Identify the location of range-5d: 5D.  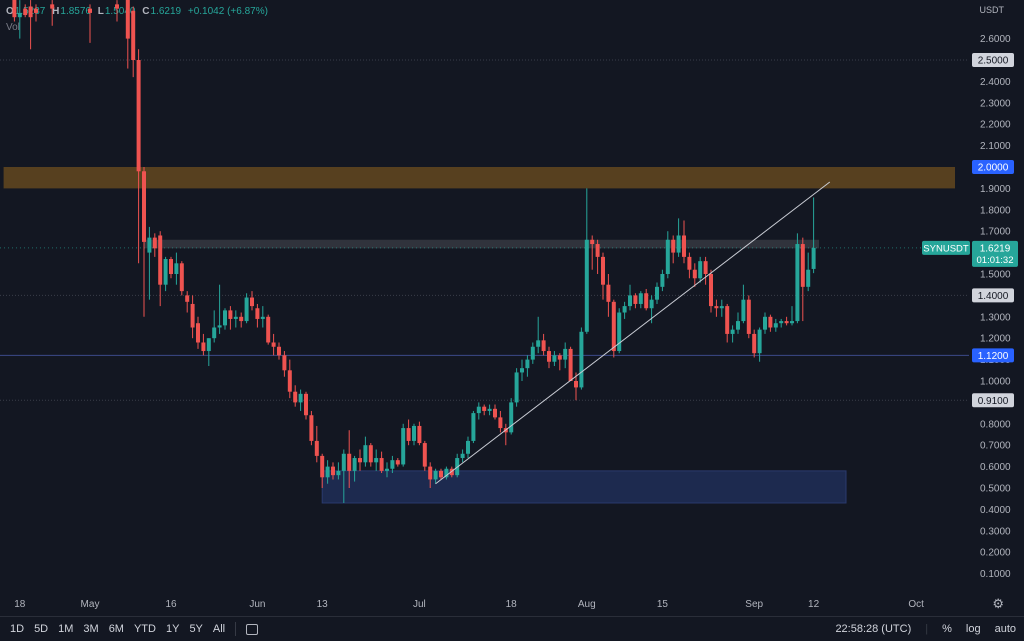
(41, 629).